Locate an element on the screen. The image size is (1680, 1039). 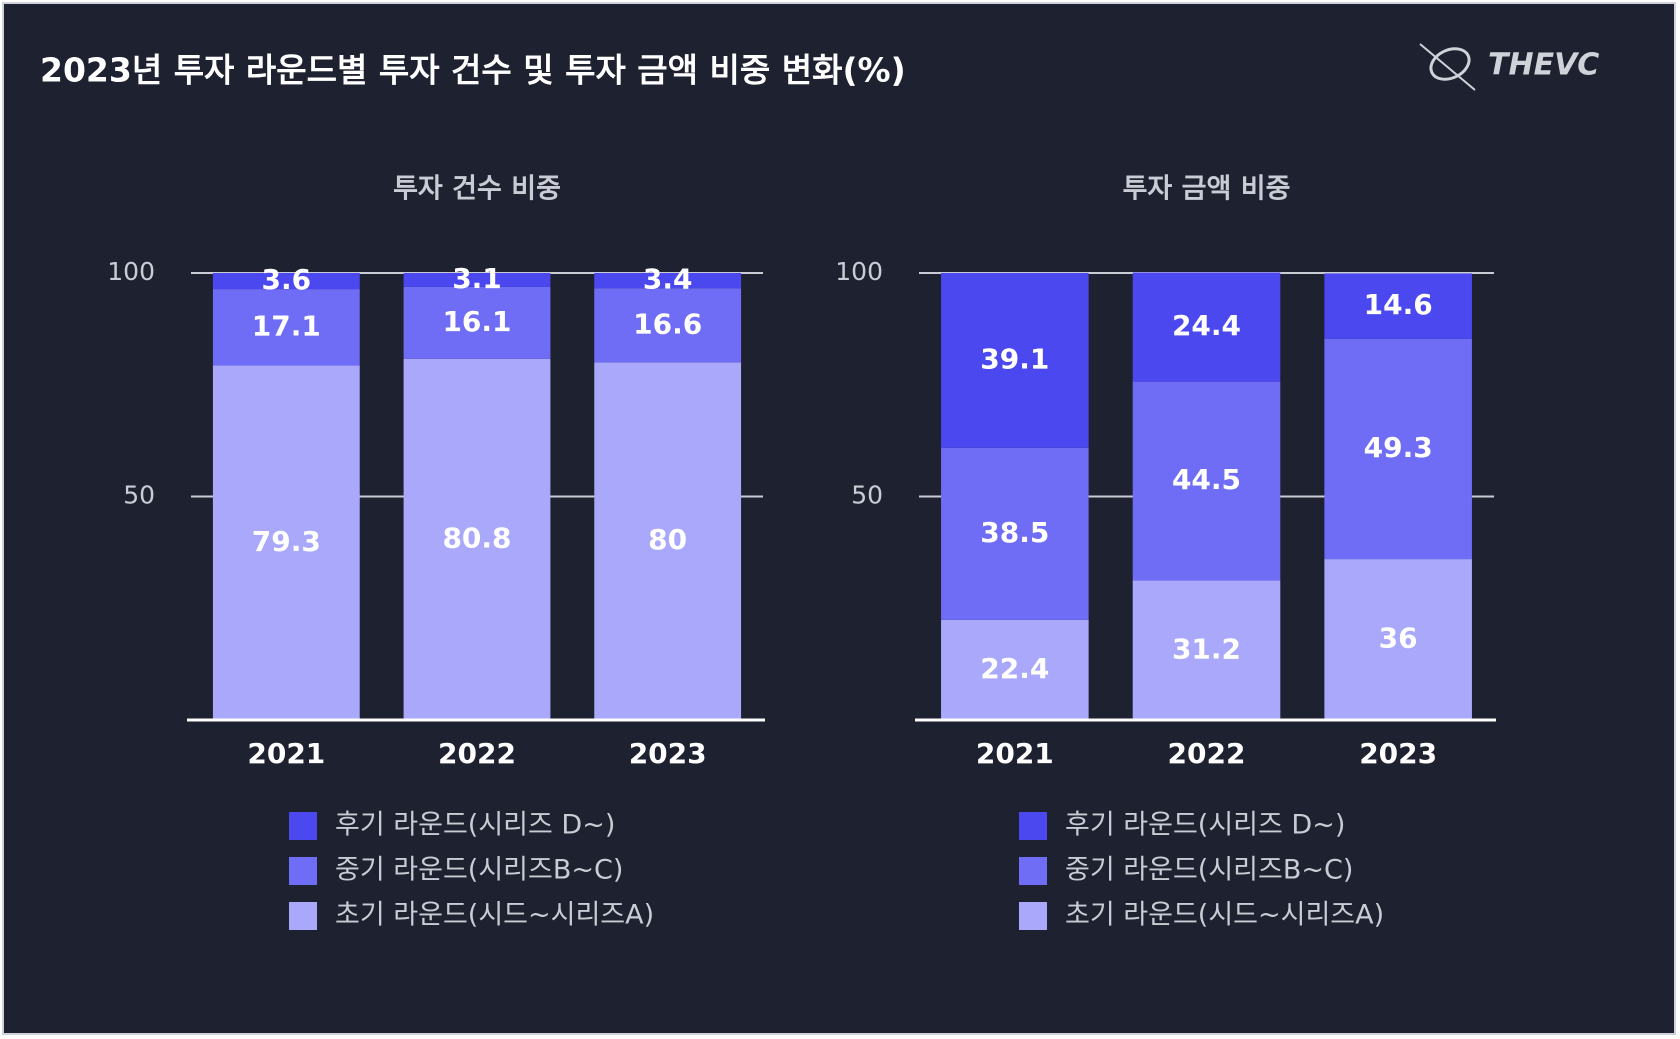
data-label: 36 is located at coordinates (1398, 638).